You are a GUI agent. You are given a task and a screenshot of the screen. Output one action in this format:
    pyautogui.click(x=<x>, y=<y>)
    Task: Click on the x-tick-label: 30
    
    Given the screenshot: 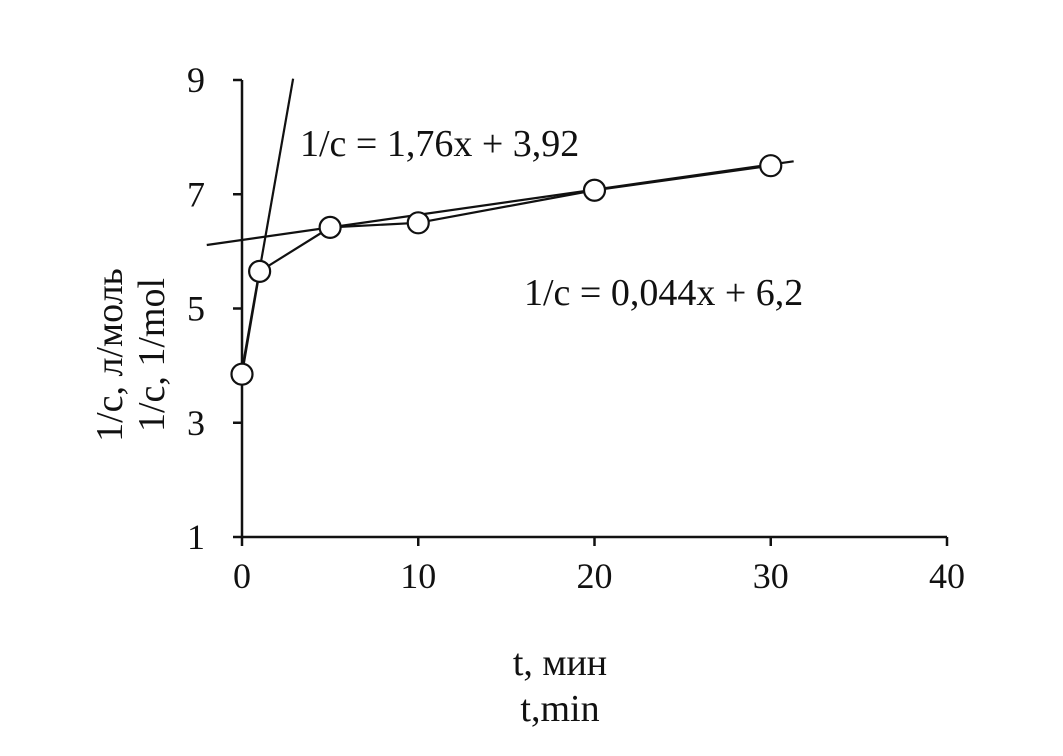 What is the action you would take?
    pyautogui.click(x=771, y=576)
    